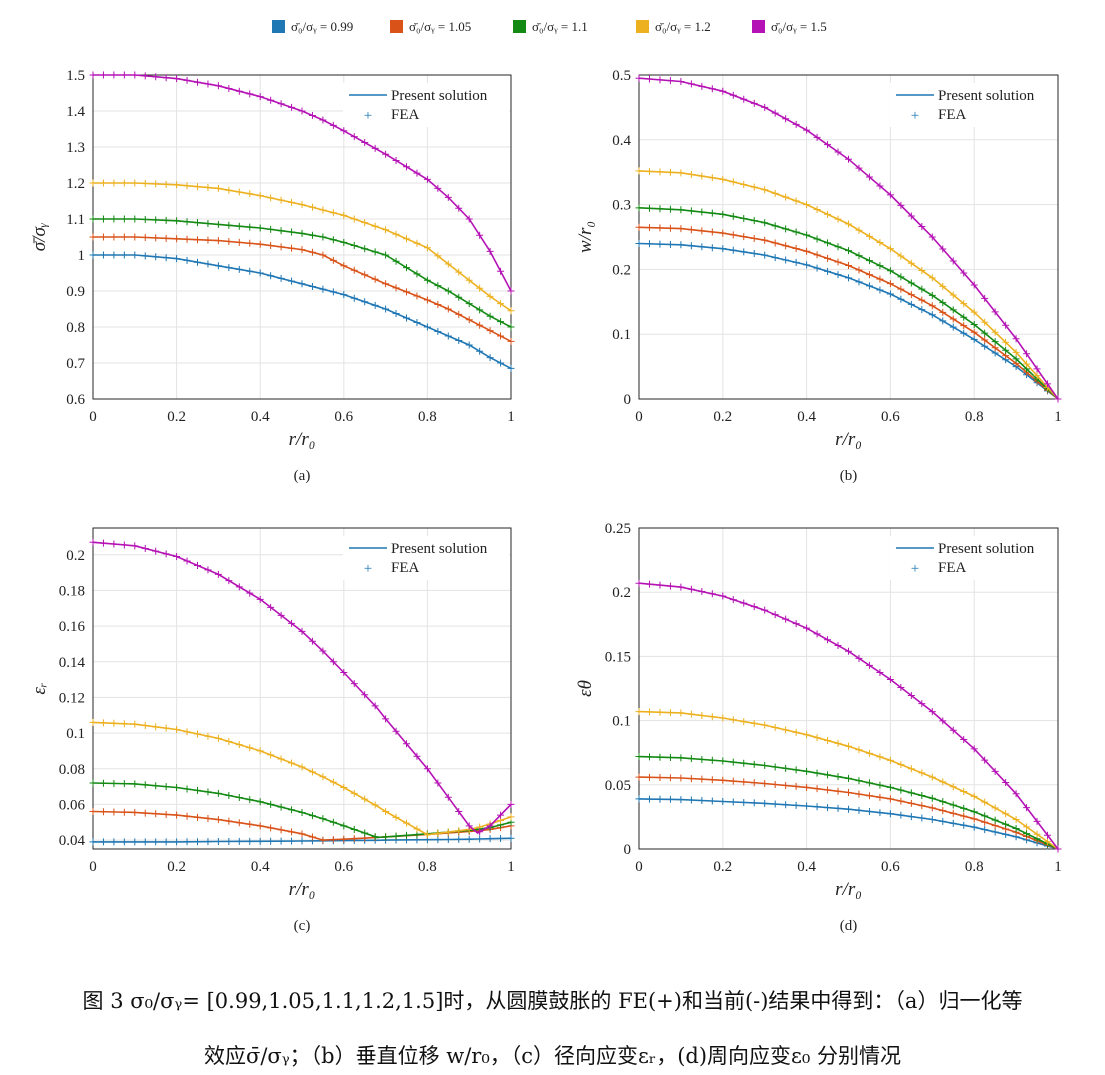  What do you see at coordinates (1058, 867) in the screenshot?
I see `x-tick-label: 1` at bounding box center [1058, 867].